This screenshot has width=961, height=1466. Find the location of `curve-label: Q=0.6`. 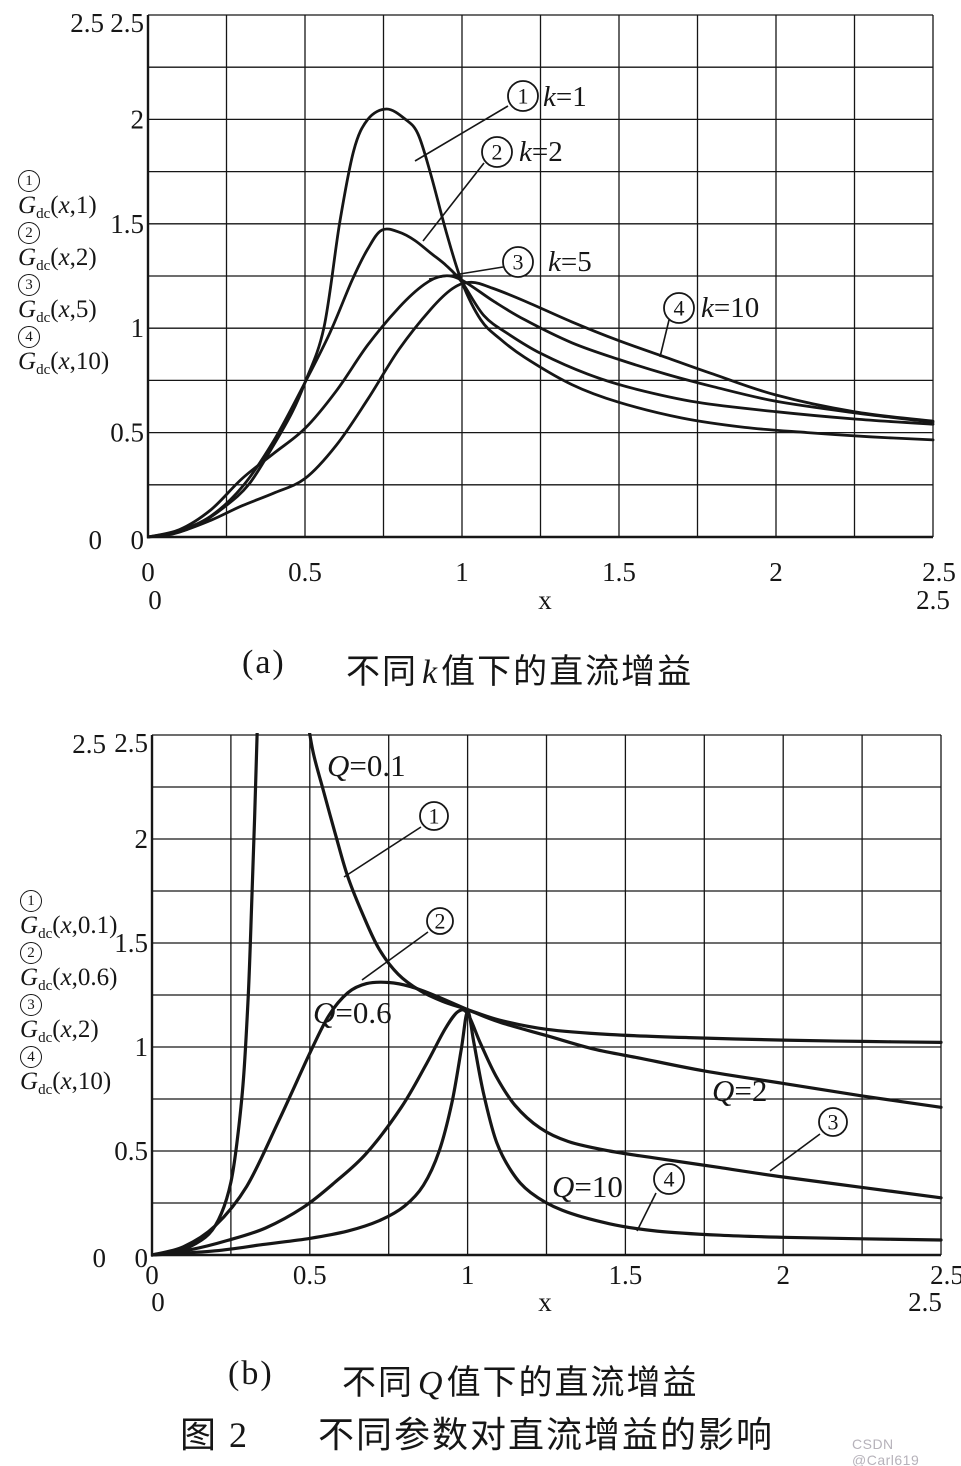

curve-label: Q=0.6 is located at coordinates (352, 1012).